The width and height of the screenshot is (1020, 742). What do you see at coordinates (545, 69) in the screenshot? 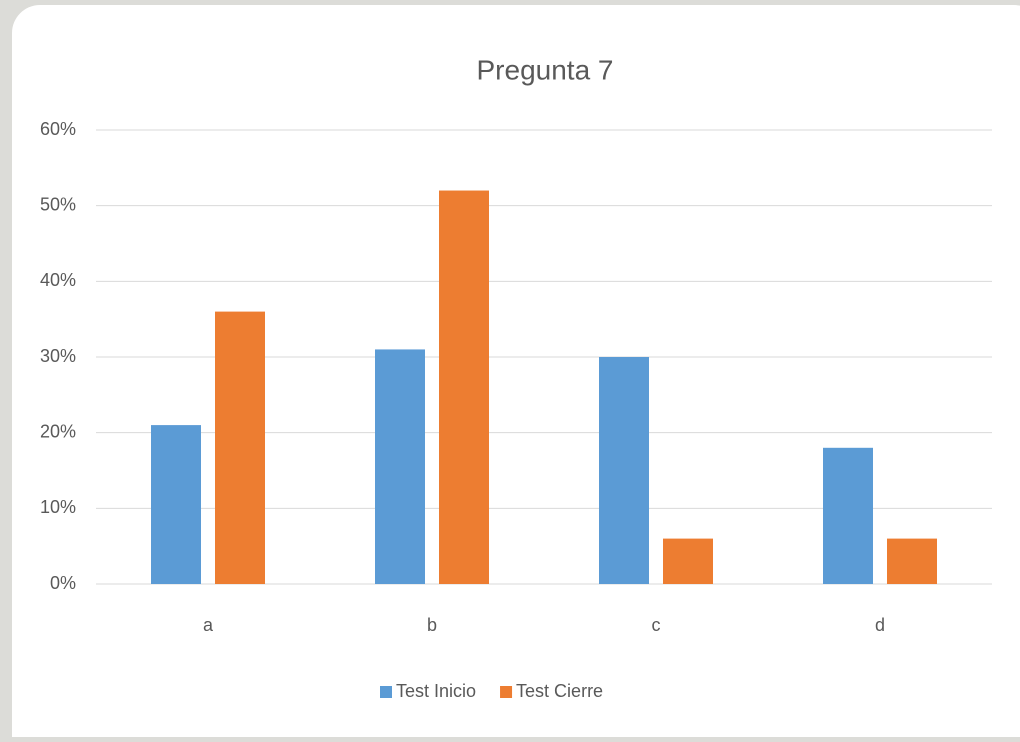
I see `chart-title: Pregunta 7` at bounding box center [545, 69].